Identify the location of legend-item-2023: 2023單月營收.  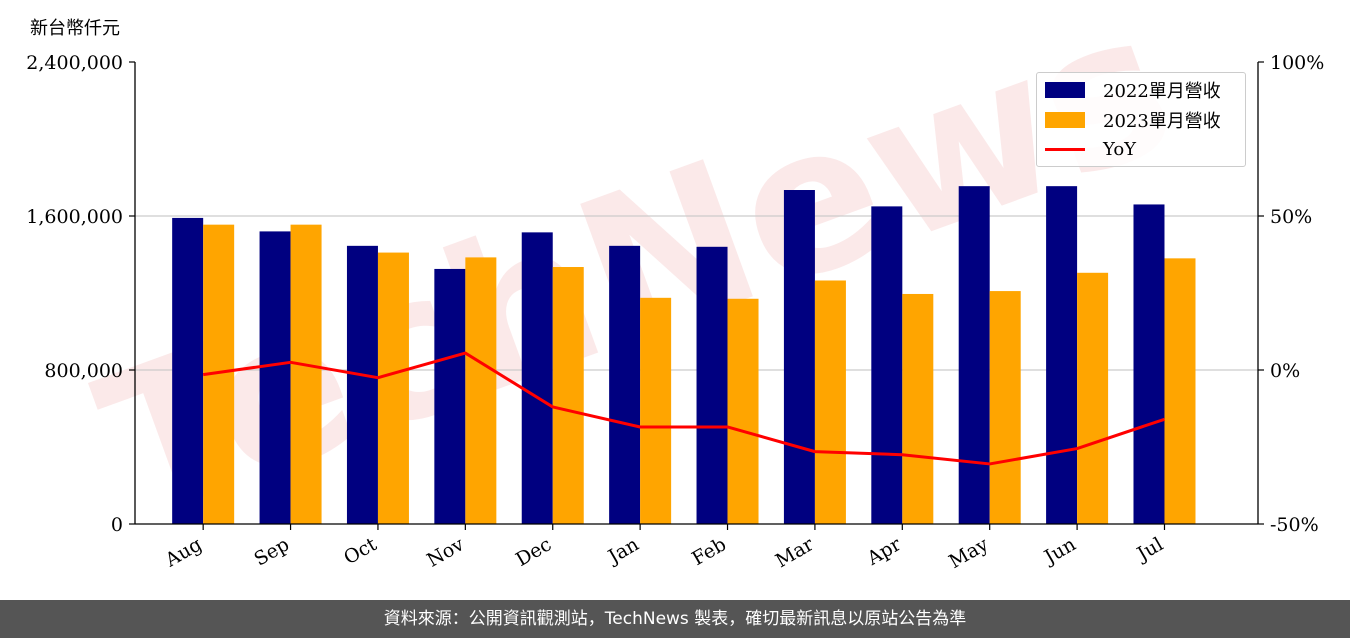
(1133, 120).